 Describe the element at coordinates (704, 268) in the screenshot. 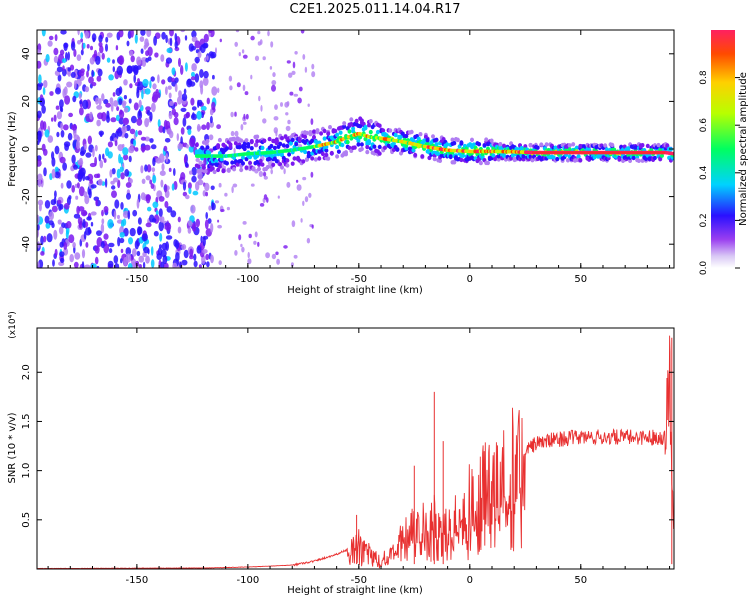

I see `colorbar-tick-label: 0.0` at that location.